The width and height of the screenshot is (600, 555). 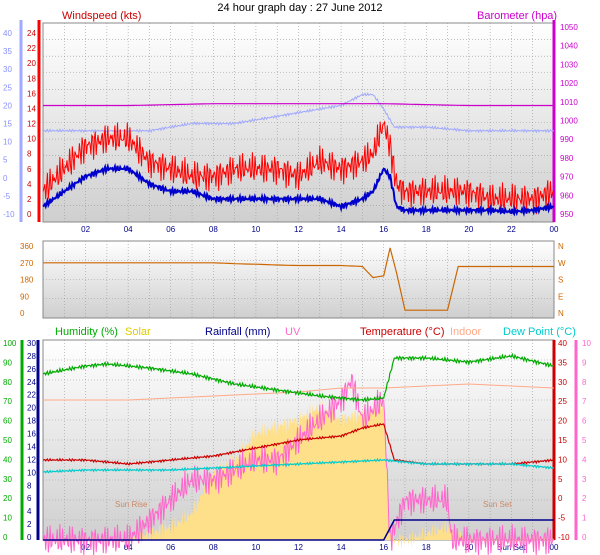 I want to click on blue-series-line, so click(x=298, y=113).